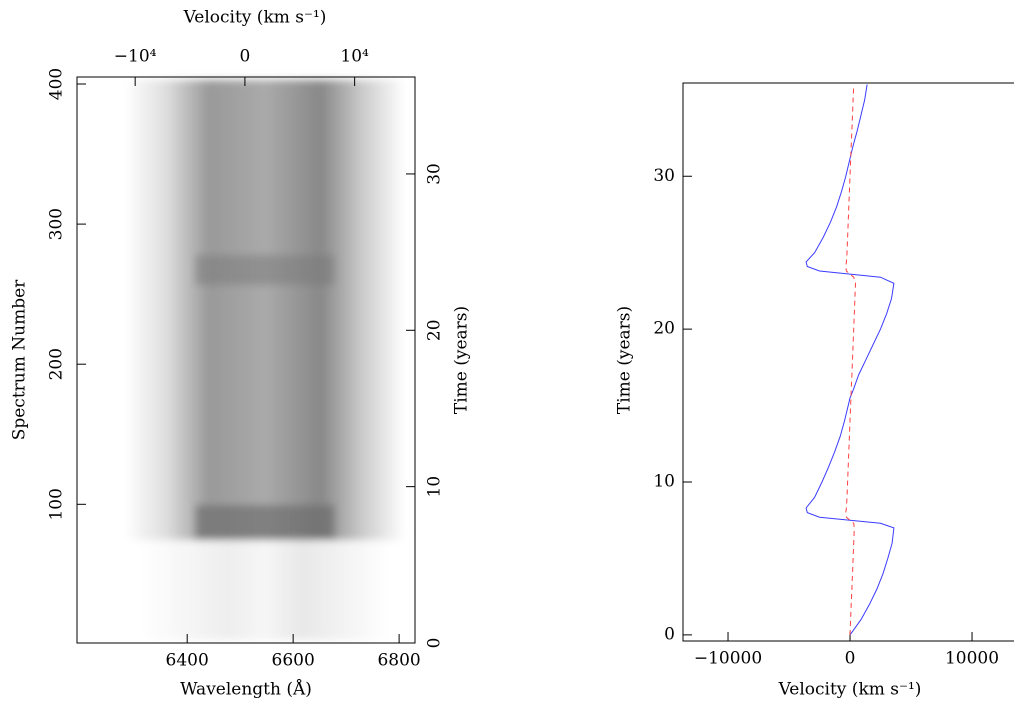 This screenshot has height=711, width=1014. Describe the element at coordinates (664, 329) in the screenshot. I see `y-tick-label: 20` at that location.